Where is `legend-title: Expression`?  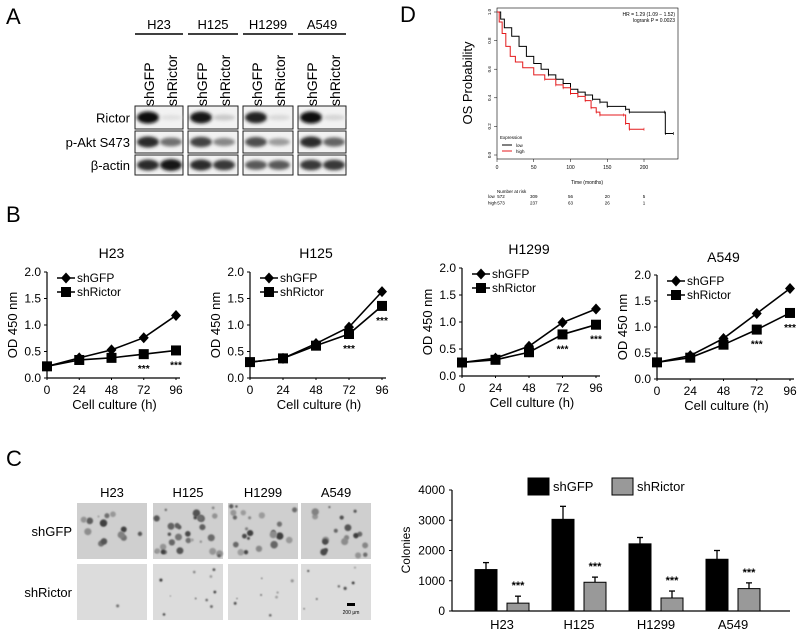
legend-title: Expression is located at coordinates (511, 137).